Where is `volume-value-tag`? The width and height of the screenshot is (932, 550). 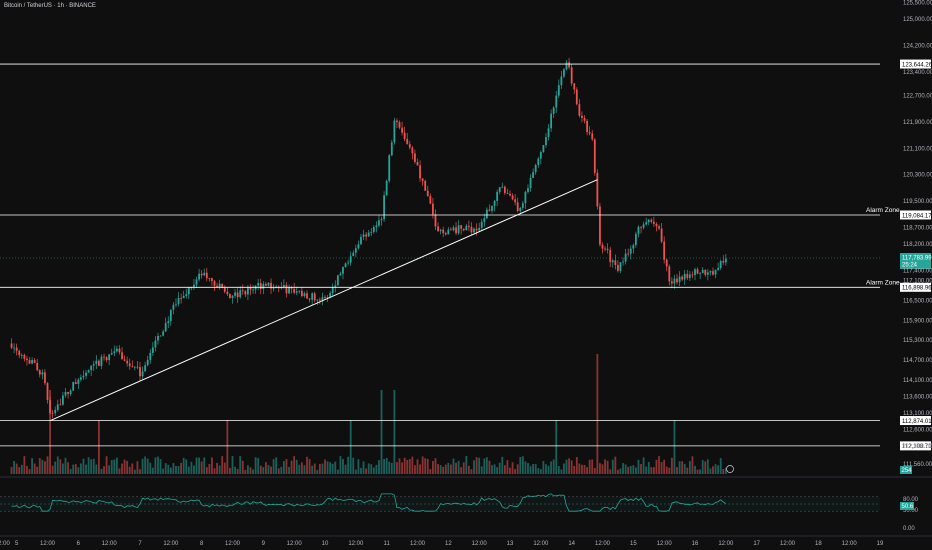
volume-value-tag is located at coordinates (906, 470).